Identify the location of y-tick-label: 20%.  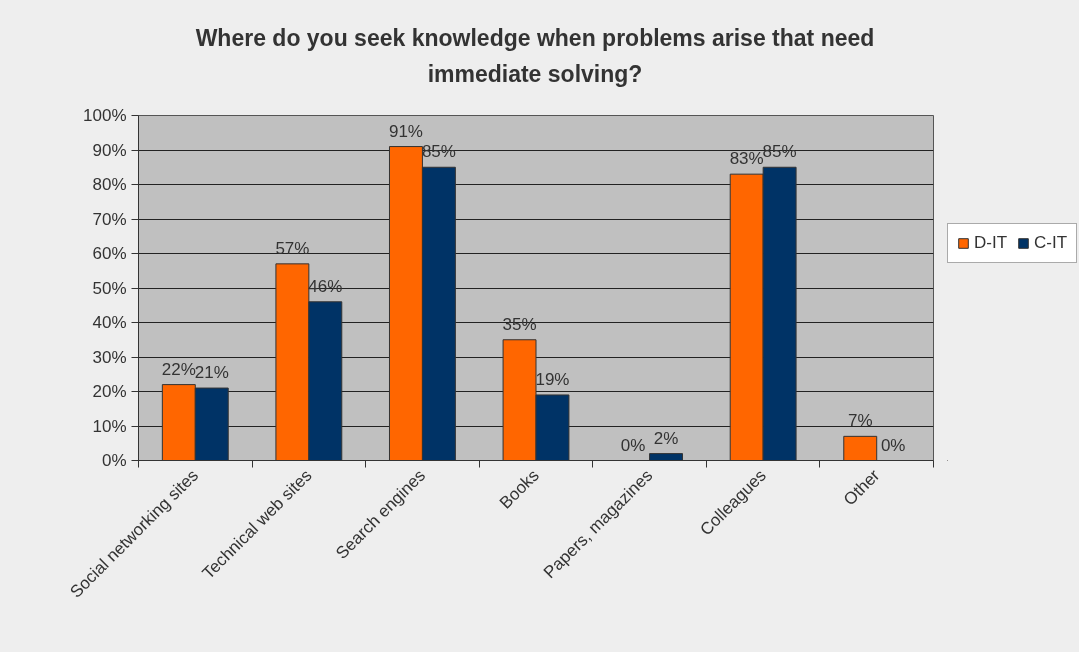
(109, 391).